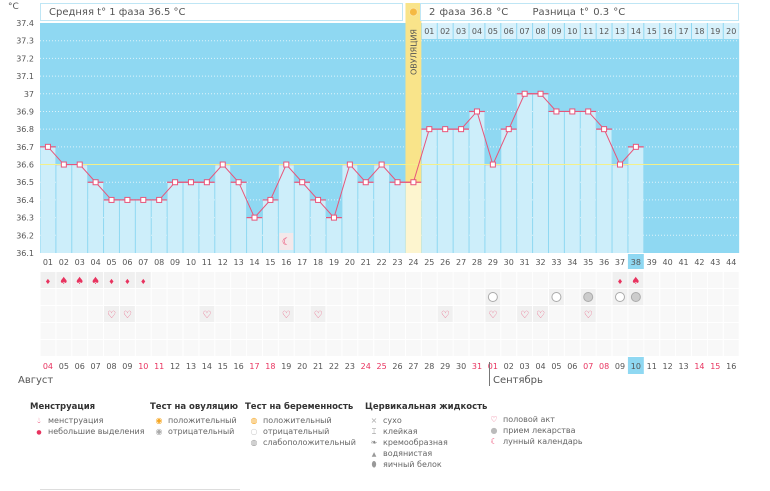 The width and height of the screenshot is (770, 491). I want to click on spotting-icon: ♦, so click(143, 282).